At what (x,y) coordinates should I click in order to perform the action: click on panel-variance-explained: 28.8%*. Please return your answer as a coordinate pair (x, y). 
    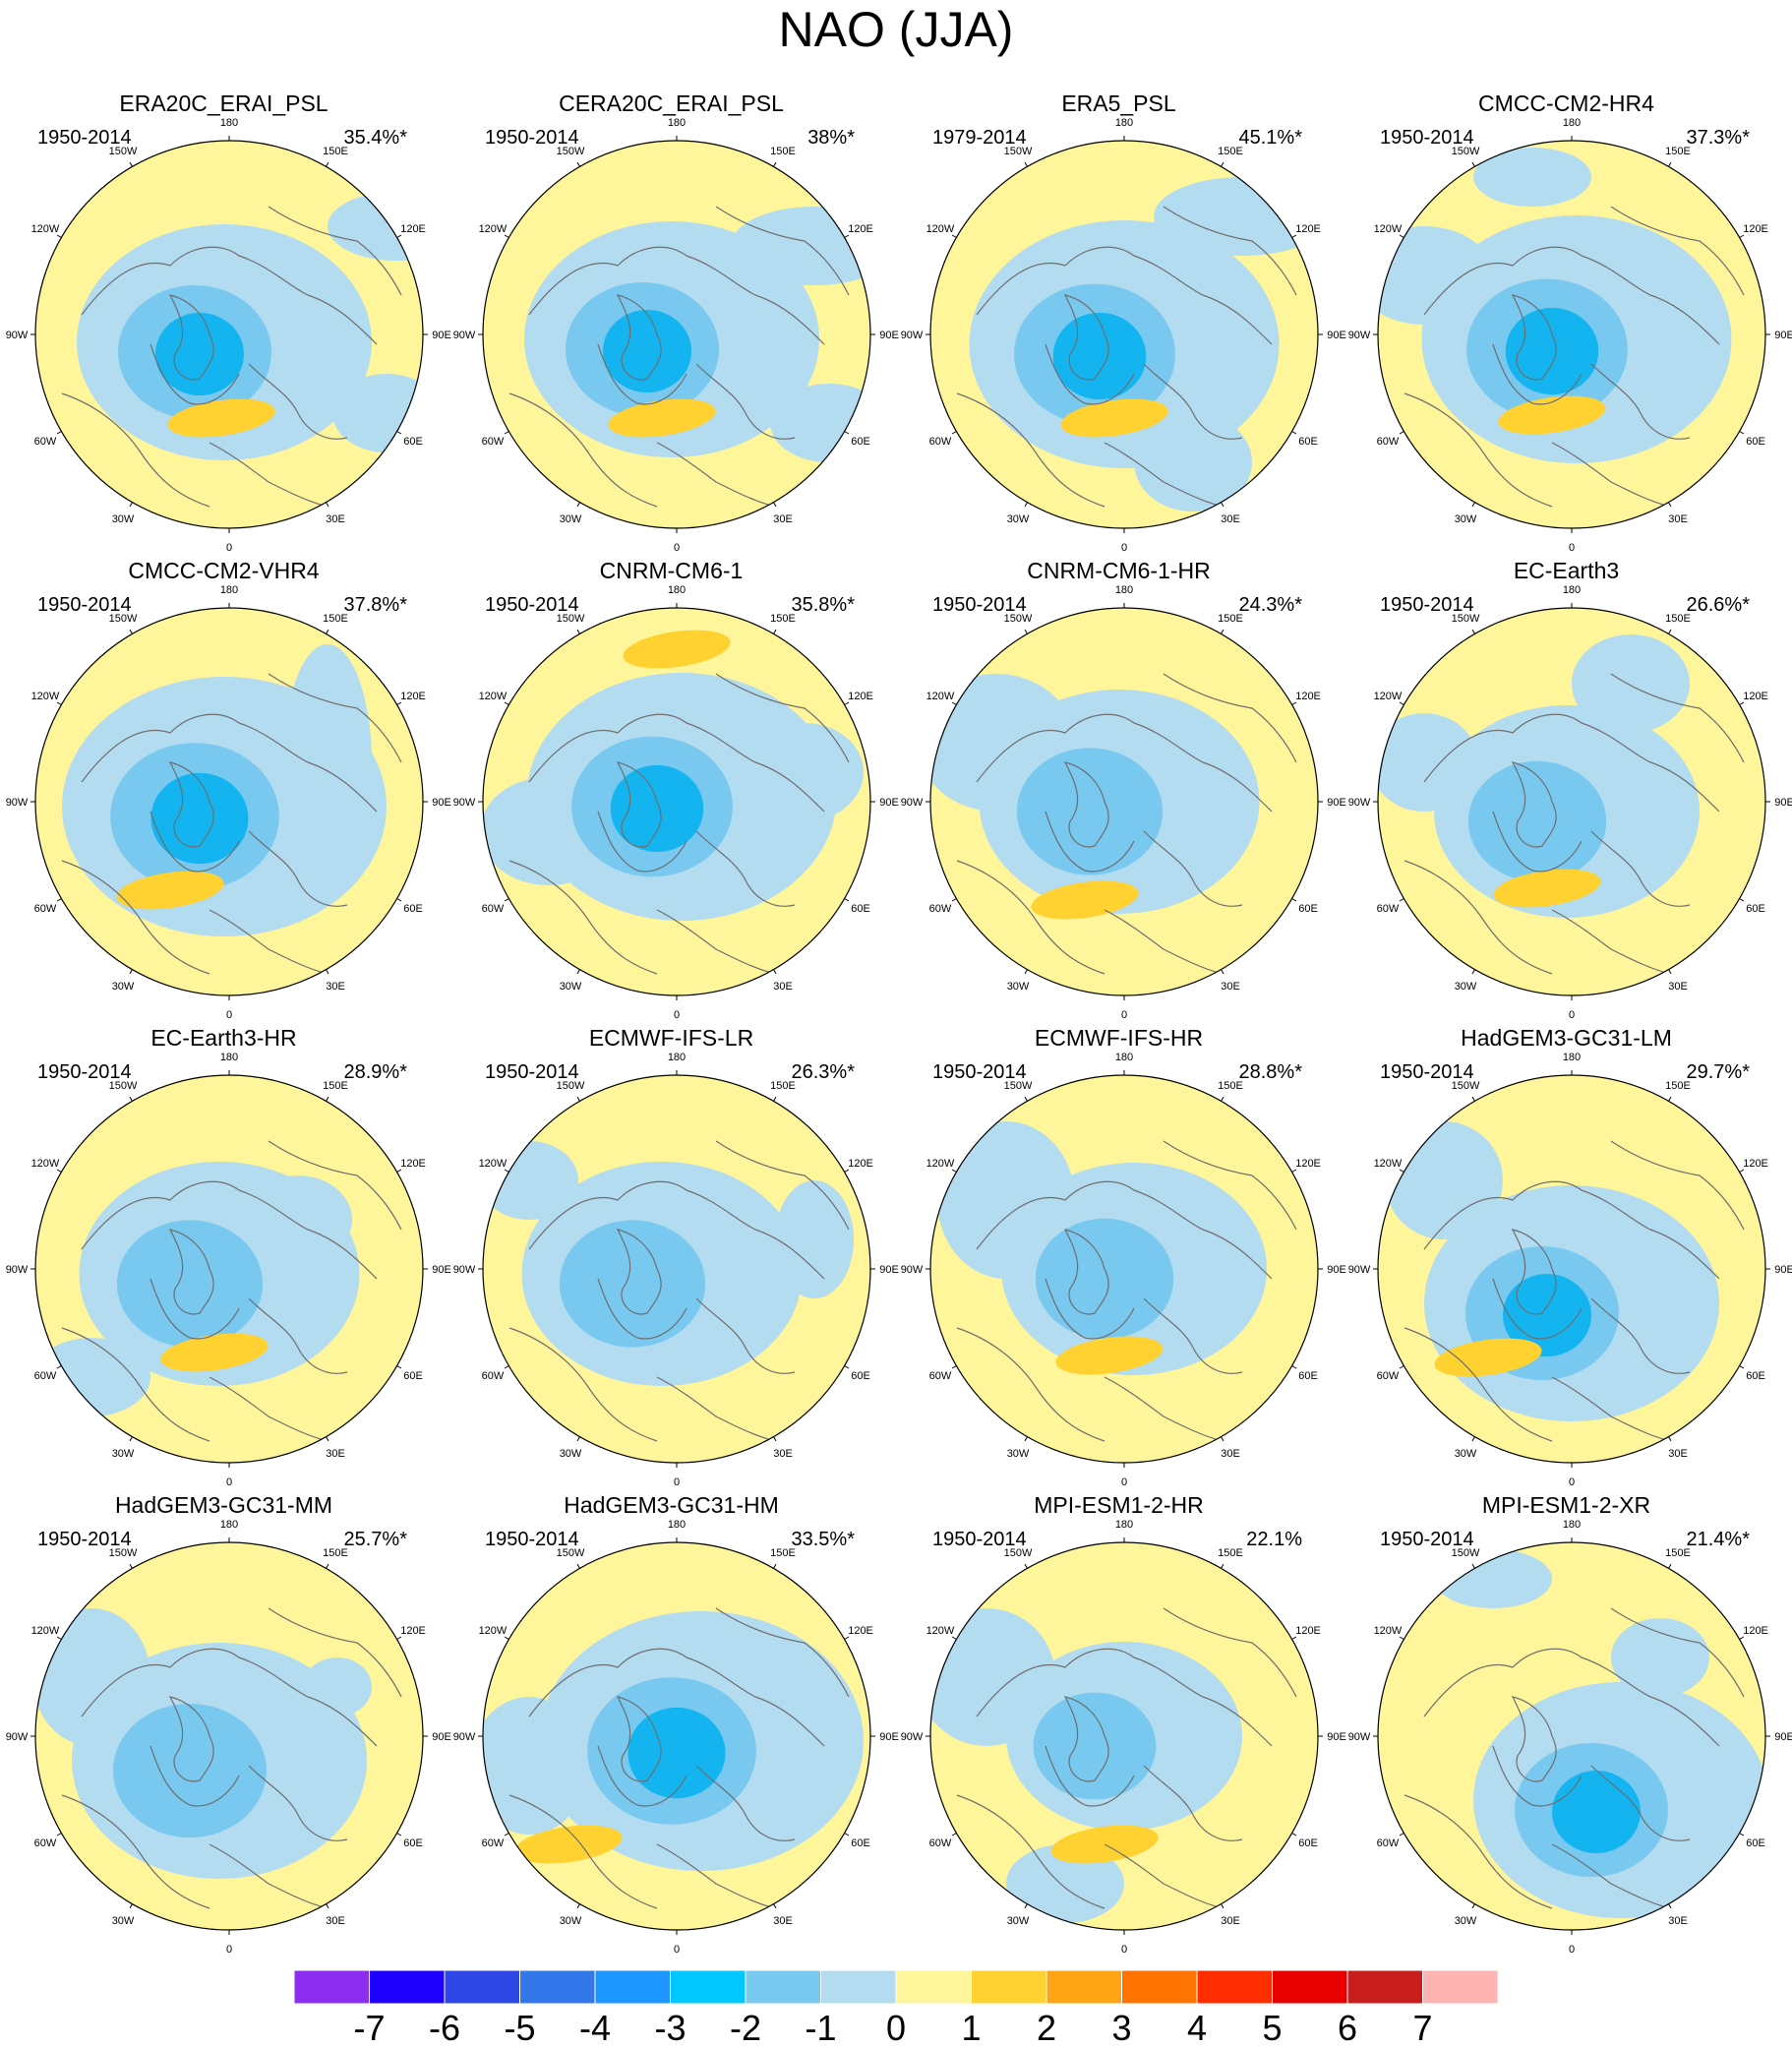
    Looking at the image, I should click on (1270, 1072).